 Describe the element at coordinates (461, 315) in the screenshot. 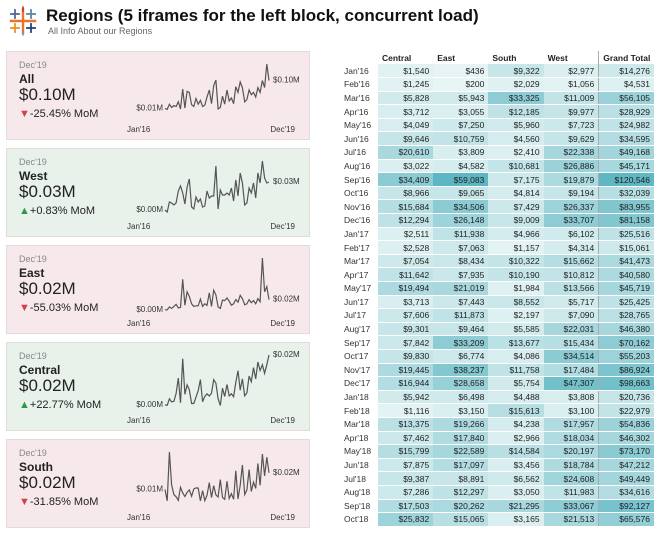

I see `table-cell: $11,873` at that location.